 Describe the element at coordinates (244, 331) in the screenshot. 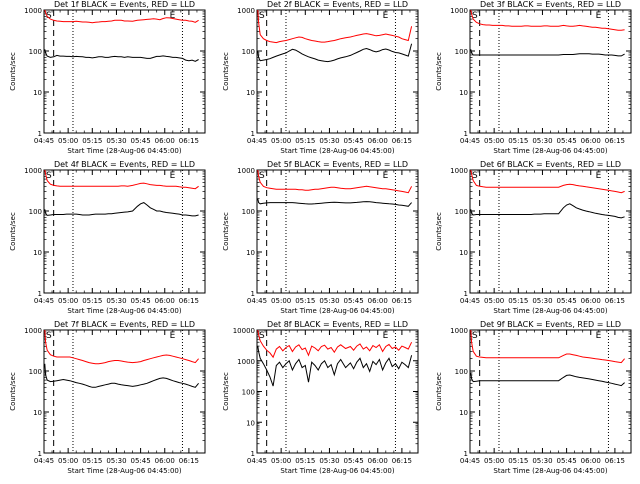

I see `y-tick-label: 10000` at that location.